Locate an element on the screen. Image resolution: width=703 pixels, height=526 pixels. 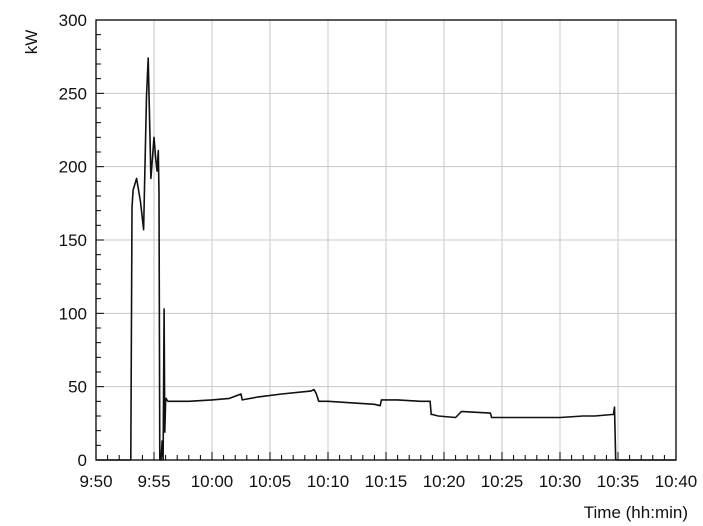
x-tick-label: 10:05 is located at coordinates (270, 481).